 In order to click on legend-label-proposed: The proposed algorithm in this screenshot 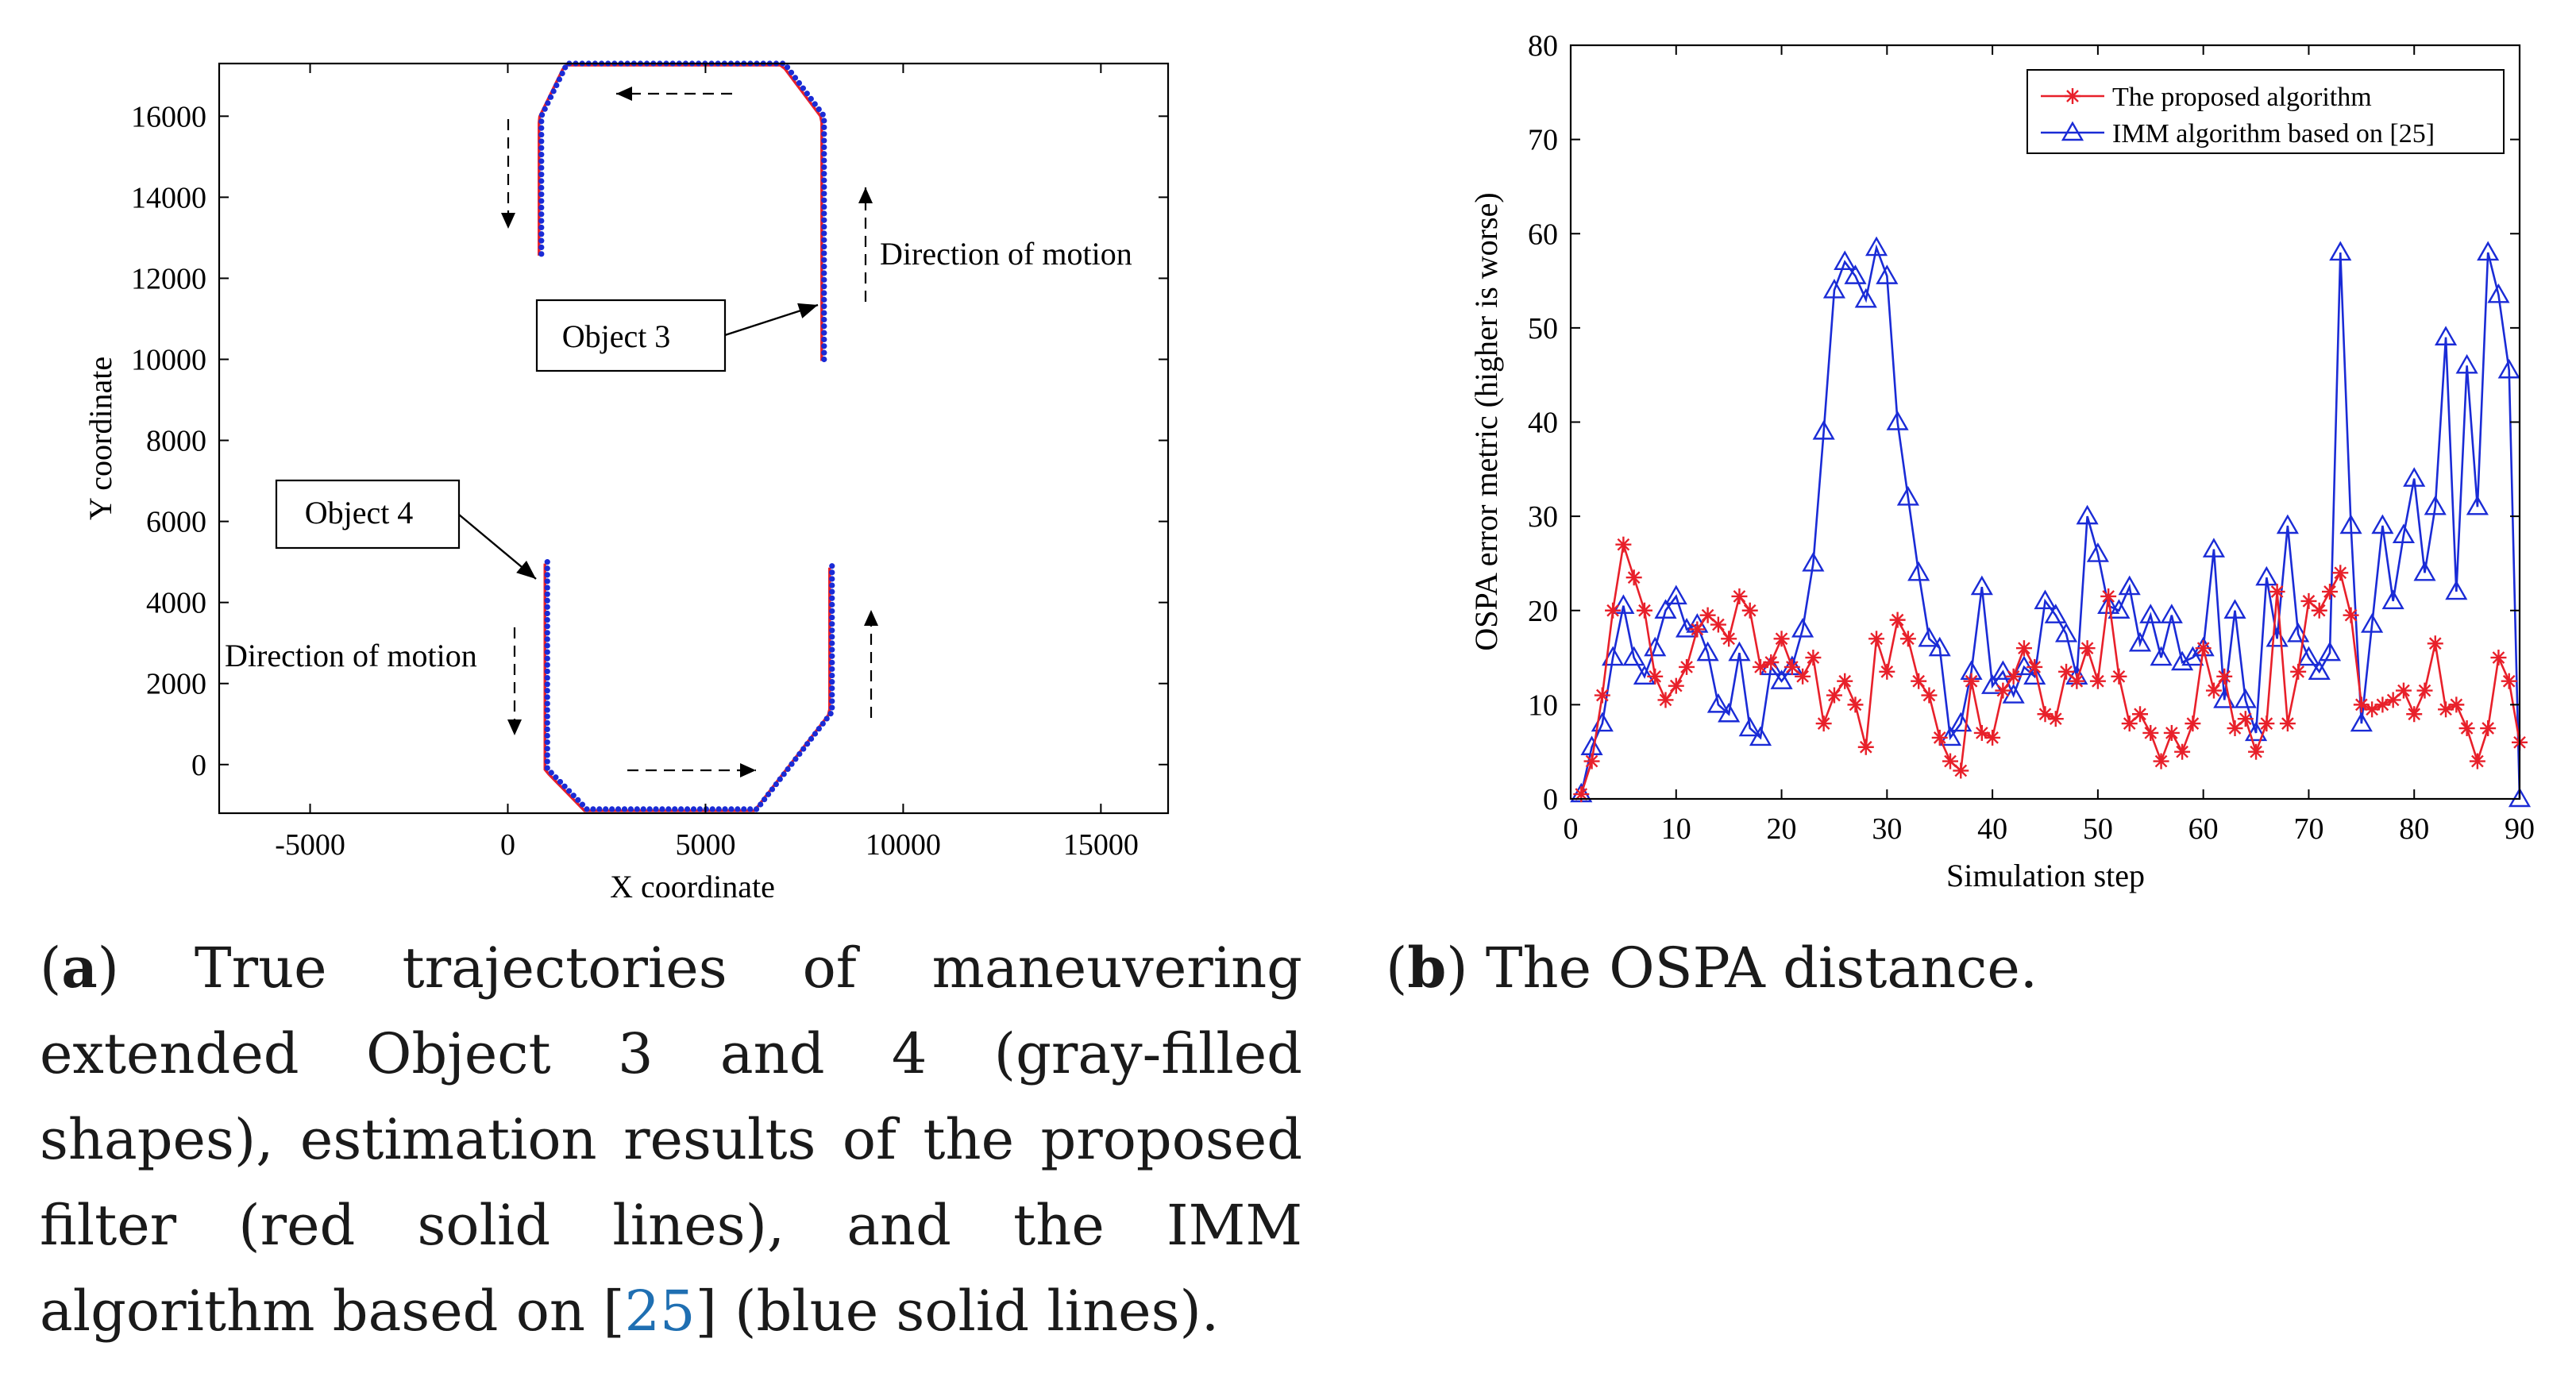, I will do `click(2242, 97)`.